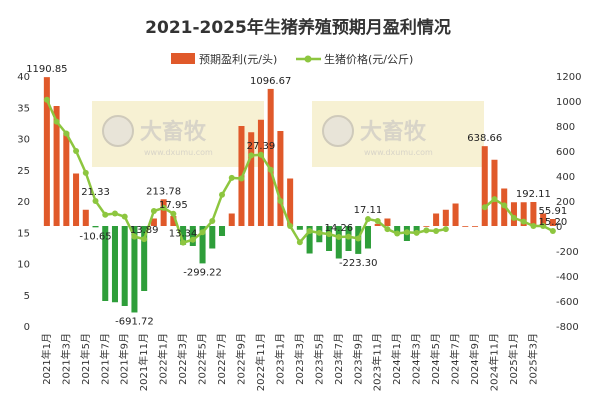  What do you see at coordinates (182, 359) in the screenshot?
I see `x-tick-label: 2022年3月` at bounding box center [182, 359].